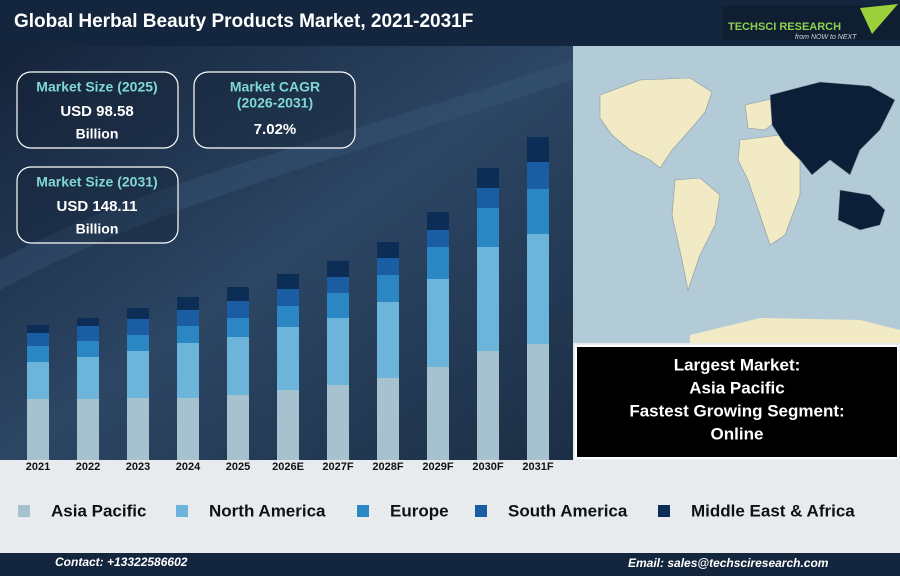 This screenshot has width=900, height=576. Describe the element at coordinates (832, 128) in the screenshot. I see `asia` at that location.